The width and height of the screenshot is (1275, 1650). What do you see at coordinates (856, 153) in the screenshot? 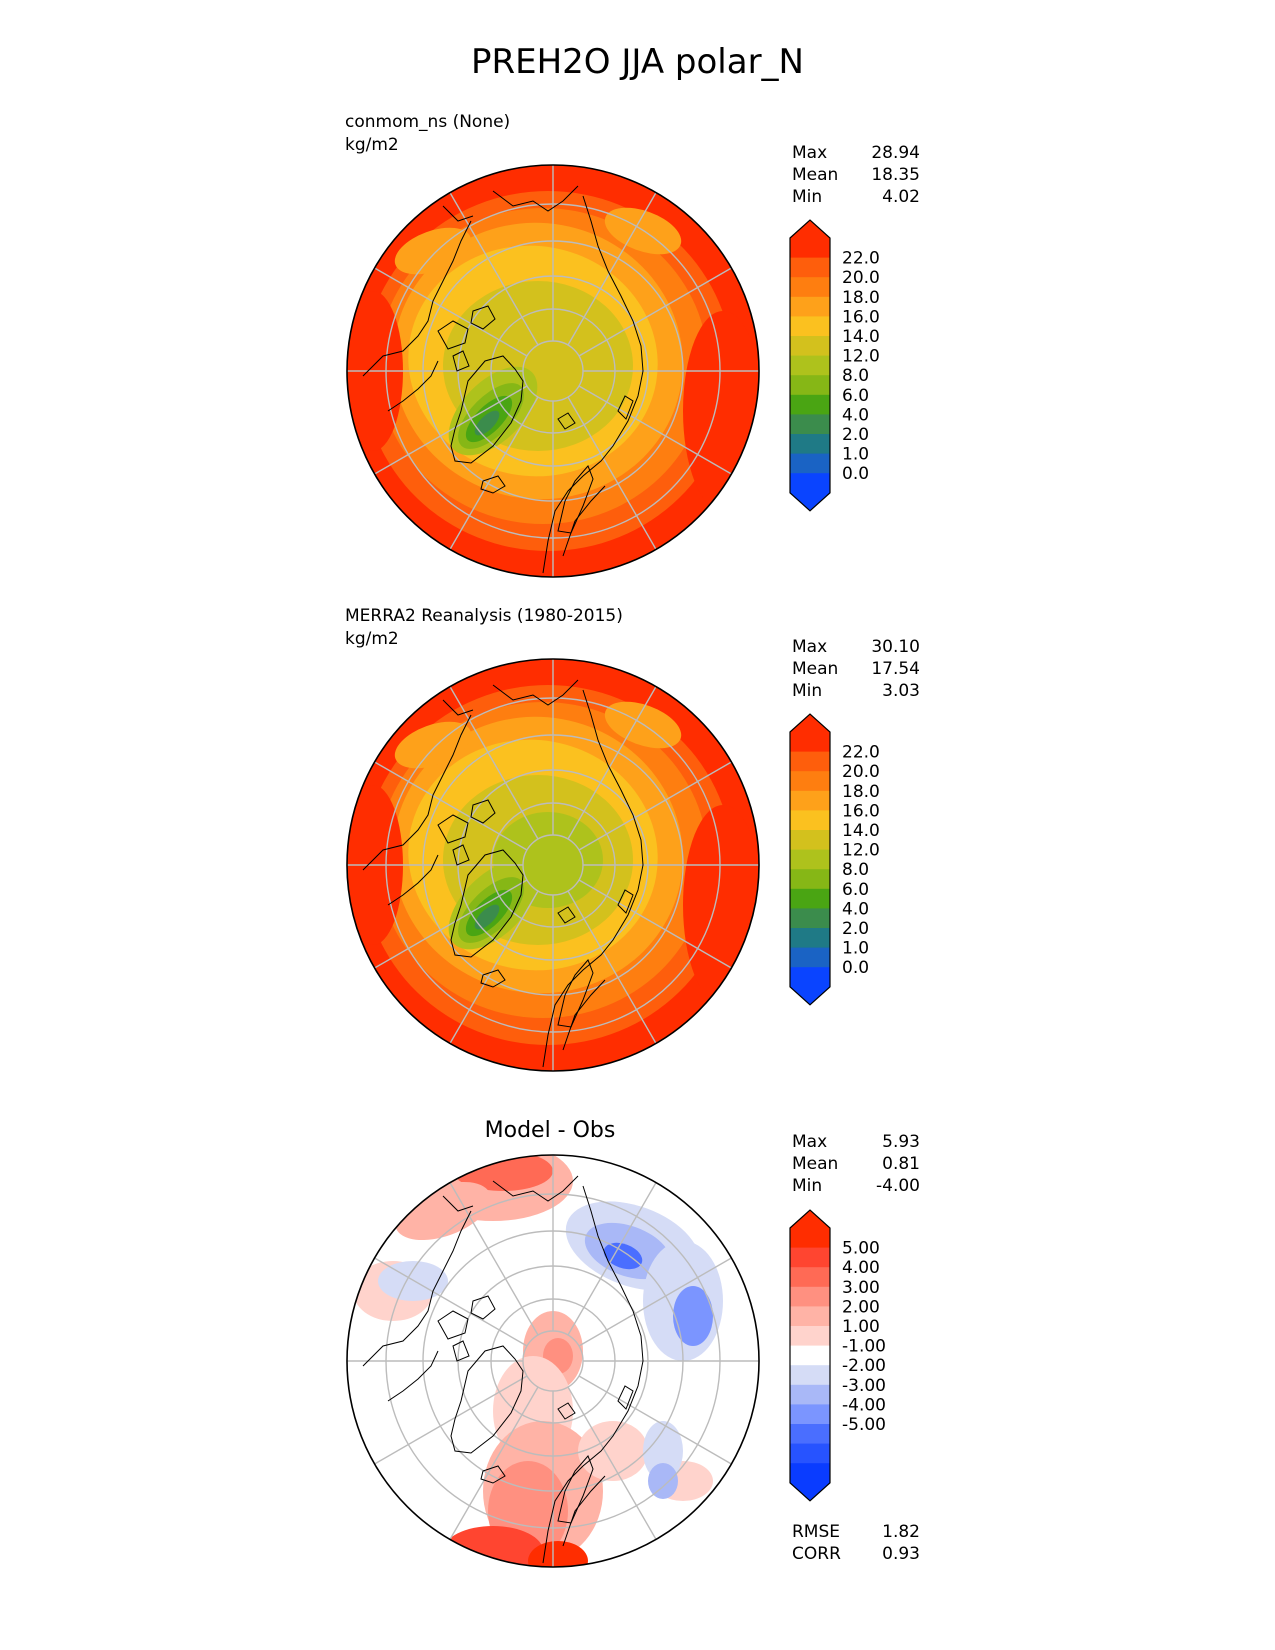
I see `model-stat-max: Max 28.94` at bounding box center [856, 153].